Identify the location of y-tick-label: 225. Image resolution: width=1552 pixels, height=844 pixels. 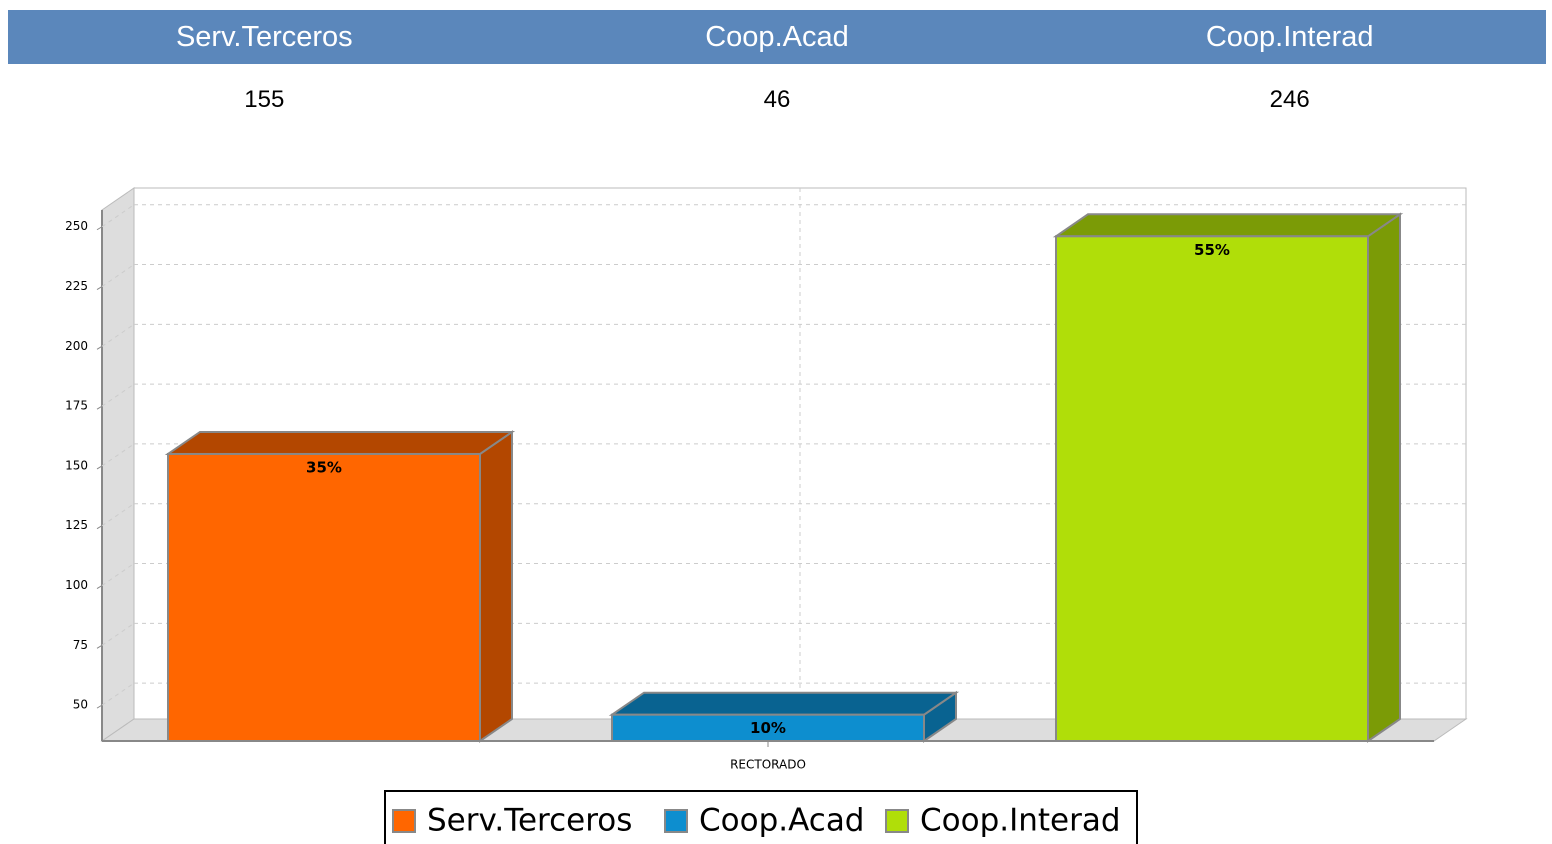
(76, 286).